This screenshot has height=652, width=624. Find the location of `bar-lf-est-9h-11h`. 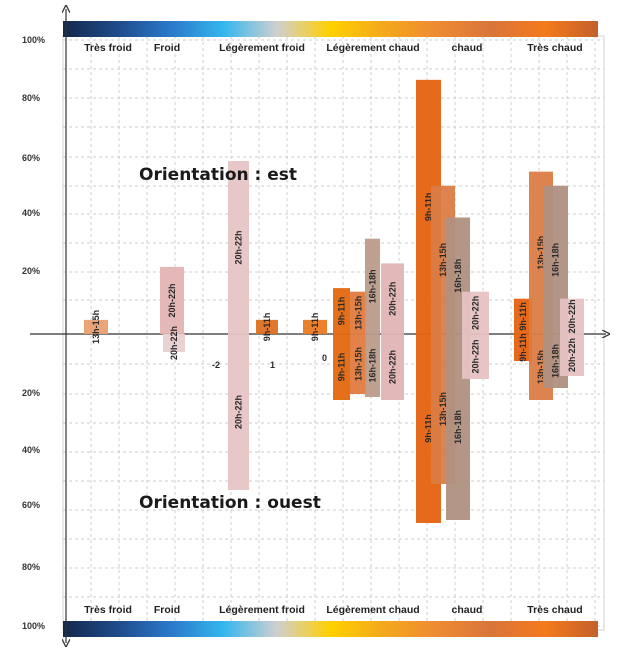

bar-lf-est-9h-11h is located at coordinates (267, 326).